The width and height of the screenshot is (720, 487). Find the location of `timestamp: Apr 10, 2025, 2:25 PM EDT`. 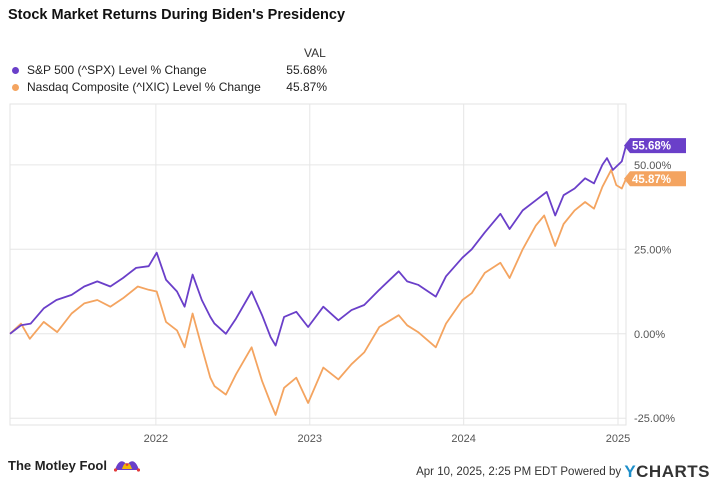

timestamp: Apr 10, 2025, 2:25 PM EDT is located at coordinates (487, 472).